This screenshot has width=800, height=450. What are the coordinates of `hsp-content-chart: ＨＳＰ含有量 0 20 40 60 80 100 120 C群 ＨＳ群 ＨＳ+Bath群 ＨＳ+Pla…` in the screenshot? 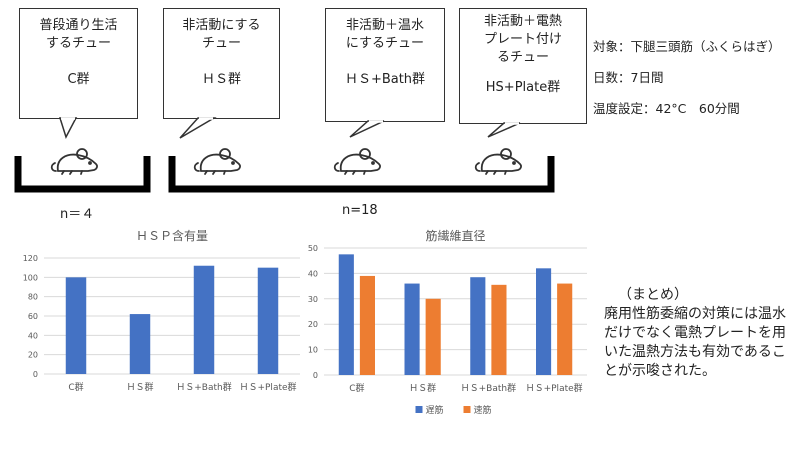 It's located at (161, 310).